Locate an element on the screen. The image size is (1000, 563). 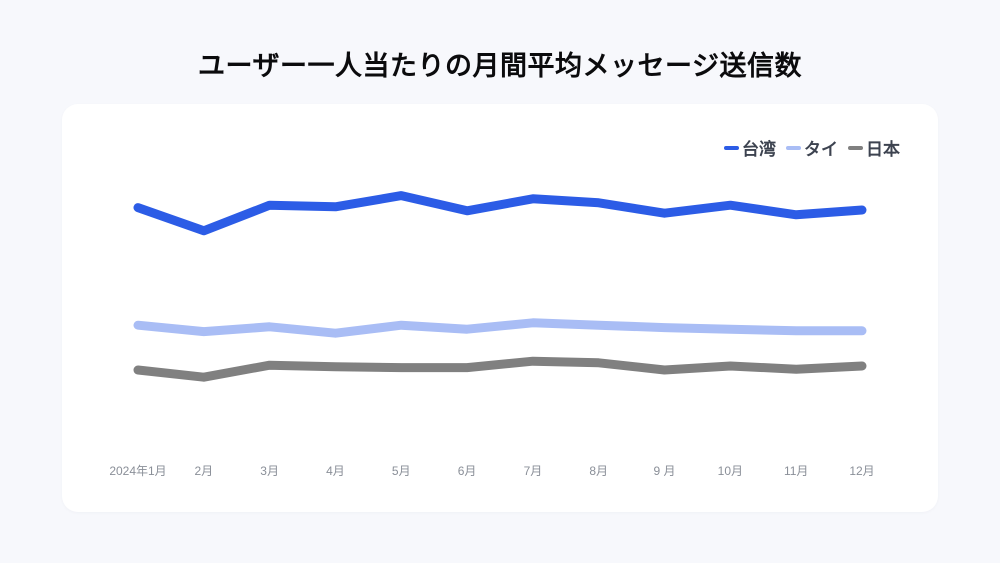
legend-dash-thailand-icon is located at coordinates (793, 147).